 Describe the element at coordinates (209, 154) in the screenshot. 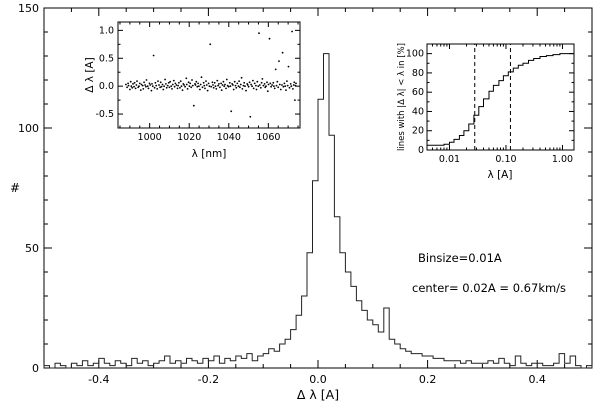

I see `inset1-xaxis-label: λ [nm]` at that location.